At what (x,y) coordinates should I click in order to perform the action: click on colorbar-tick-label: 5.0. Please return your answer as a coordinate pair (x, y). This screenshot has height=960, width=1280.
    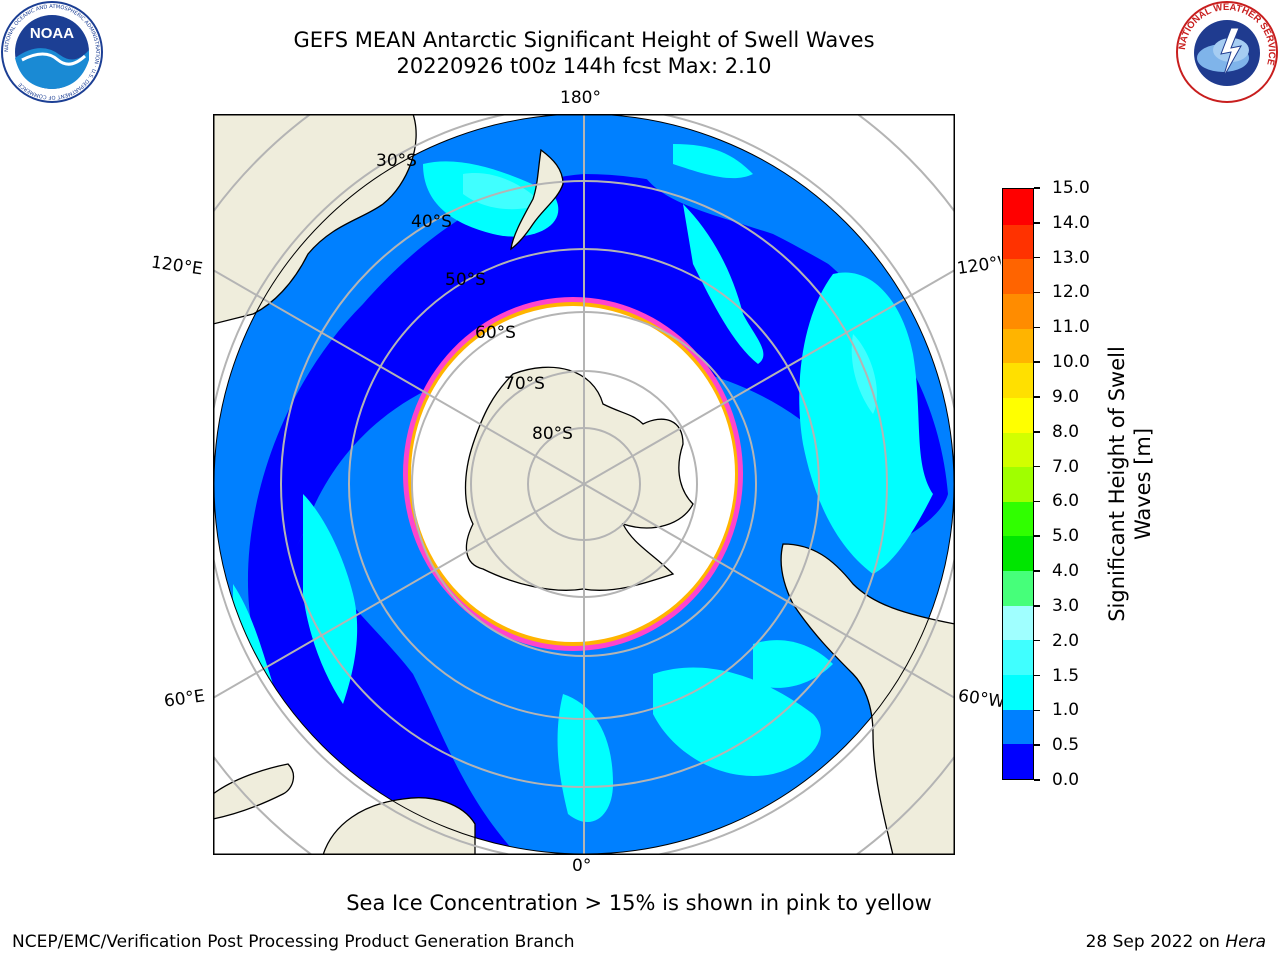
    Looking at the image, I should click on (1066, 536).